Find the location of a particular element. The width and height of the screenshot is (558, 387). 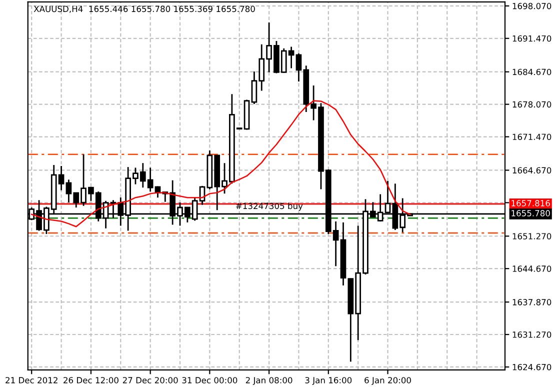

x-tick-label: 27 Dec 20:00 is located at coordinates (150, 380).